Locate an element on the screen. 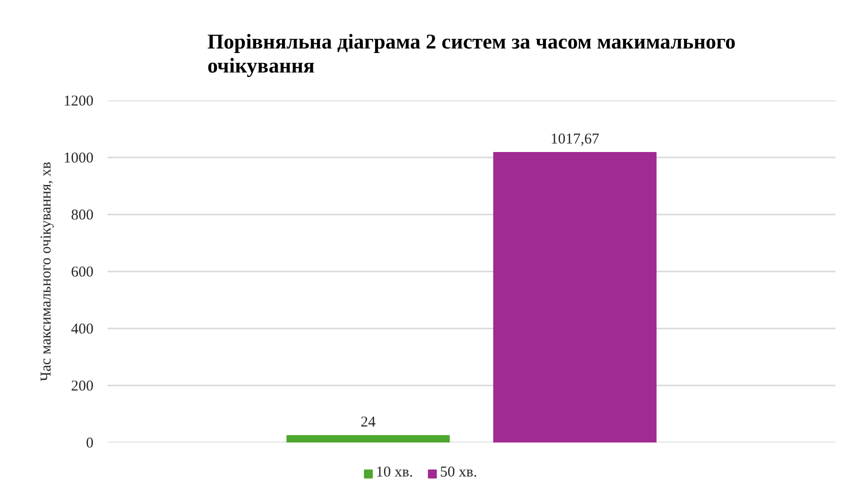 Image resolution: width=845 pixels, height=496 pixels. y-tick-label: 0 is located at coordinates (90, 444).